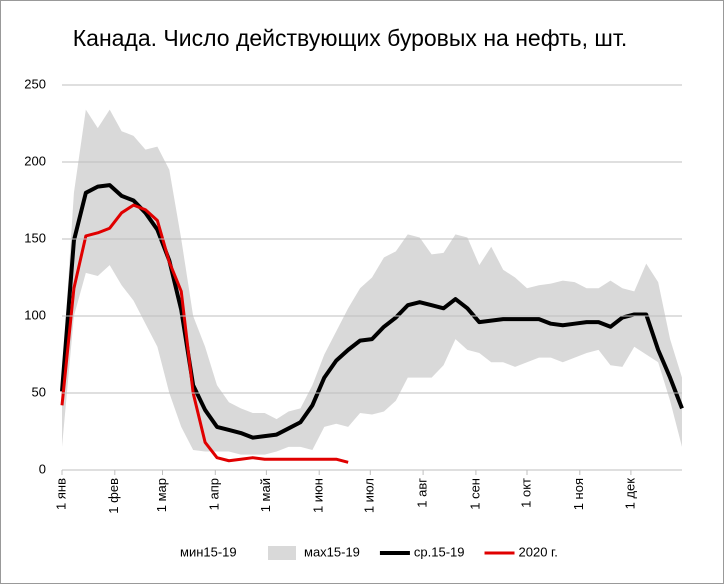  I want to click on legend-label: мин15-19, so click(208, 551).